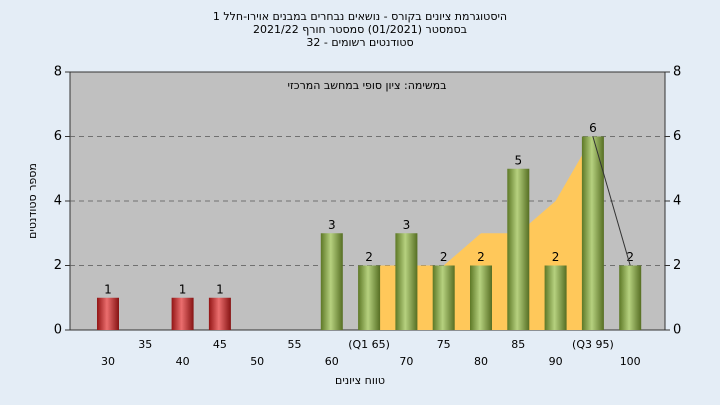  I want to click on y2-tick-label: 2, so click(677, 265).